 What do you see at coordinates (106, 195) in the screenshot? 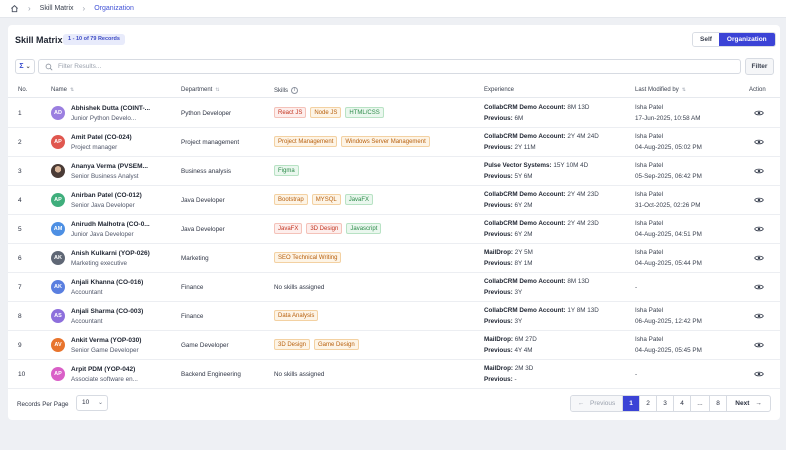
I see `employee-name: Anirban Patel (CO-012)` at bounding box center [106, 195].